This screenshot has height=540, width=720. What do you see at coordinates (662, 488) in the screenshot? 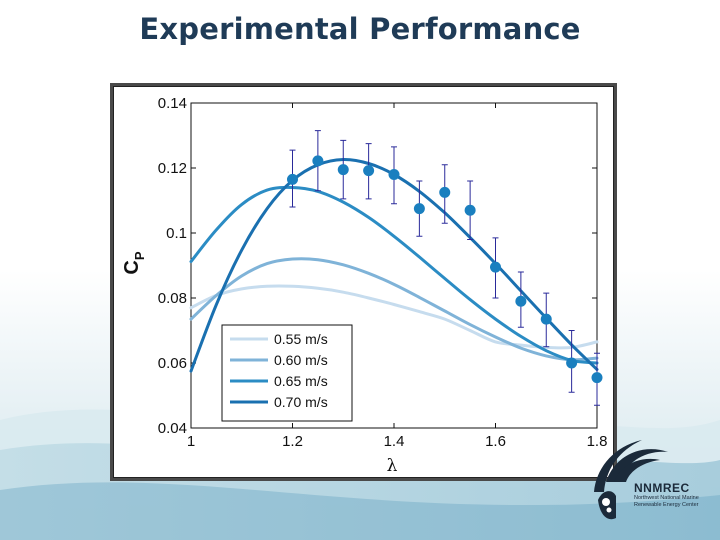
I see `logo-name: NNMREC` at bounding box center [662, 488].